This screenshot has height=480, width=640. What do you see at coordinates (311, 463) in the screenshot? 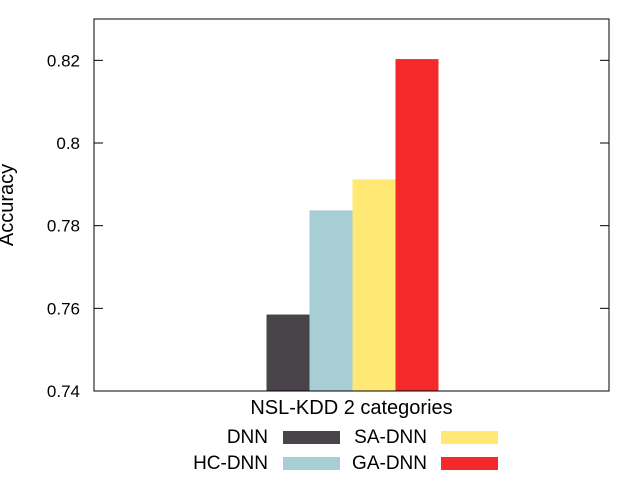
I see `legend-swatch-hc-dnn` at bounding box center [311, 463].